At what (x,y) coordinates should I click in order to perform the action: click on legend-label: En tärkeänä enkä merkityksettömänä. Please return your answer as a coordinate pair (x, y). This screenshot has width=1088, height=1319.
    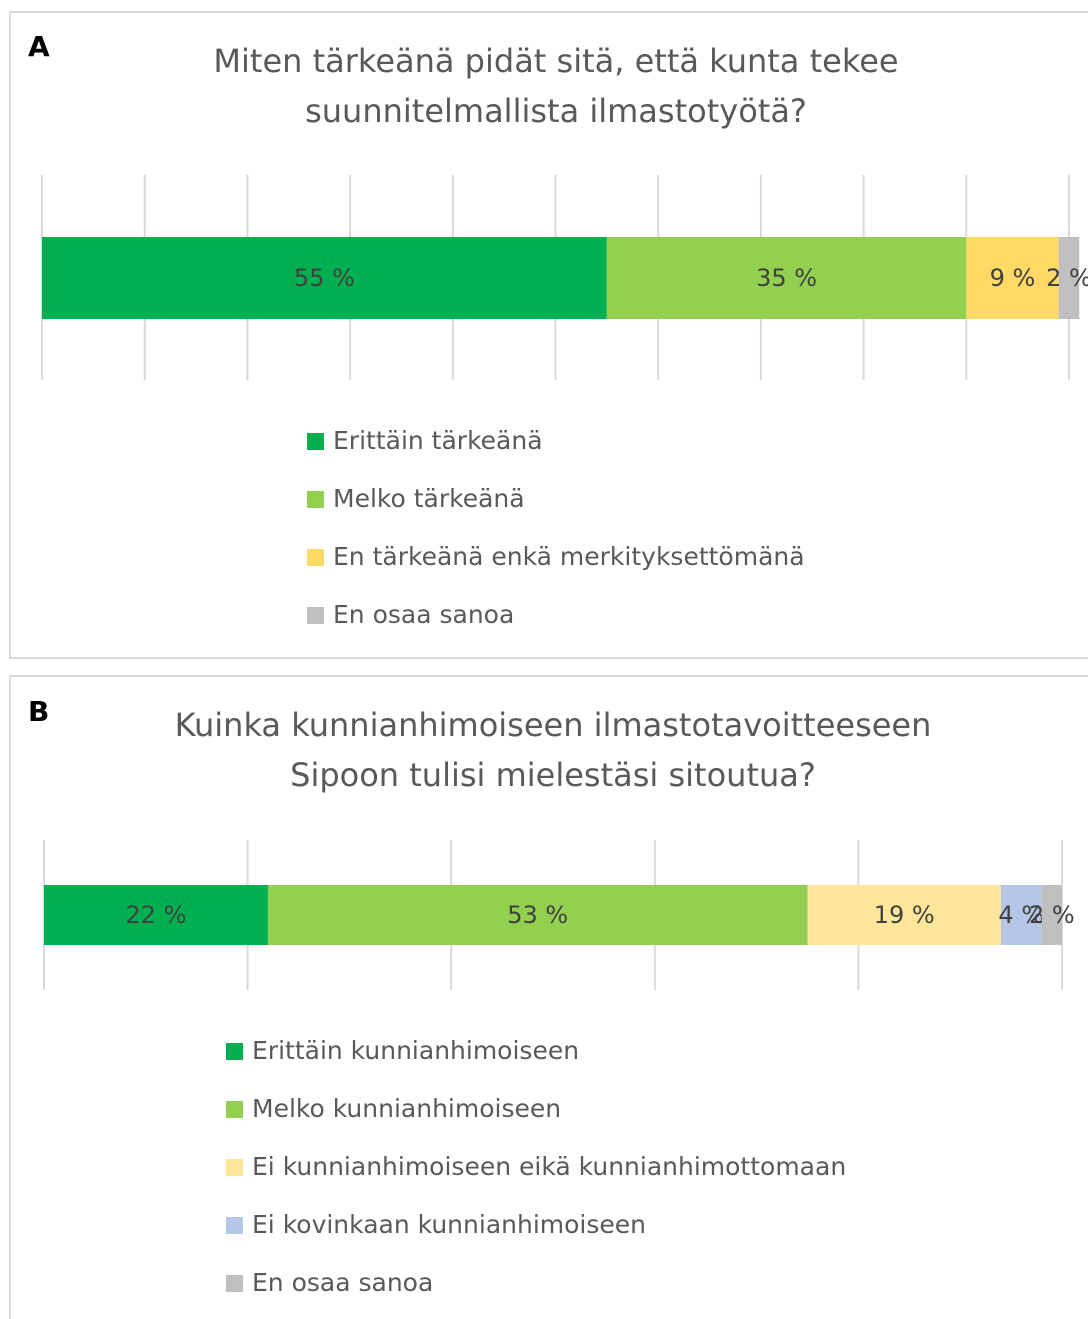
    Looking at the image, I should click on (569, 556).